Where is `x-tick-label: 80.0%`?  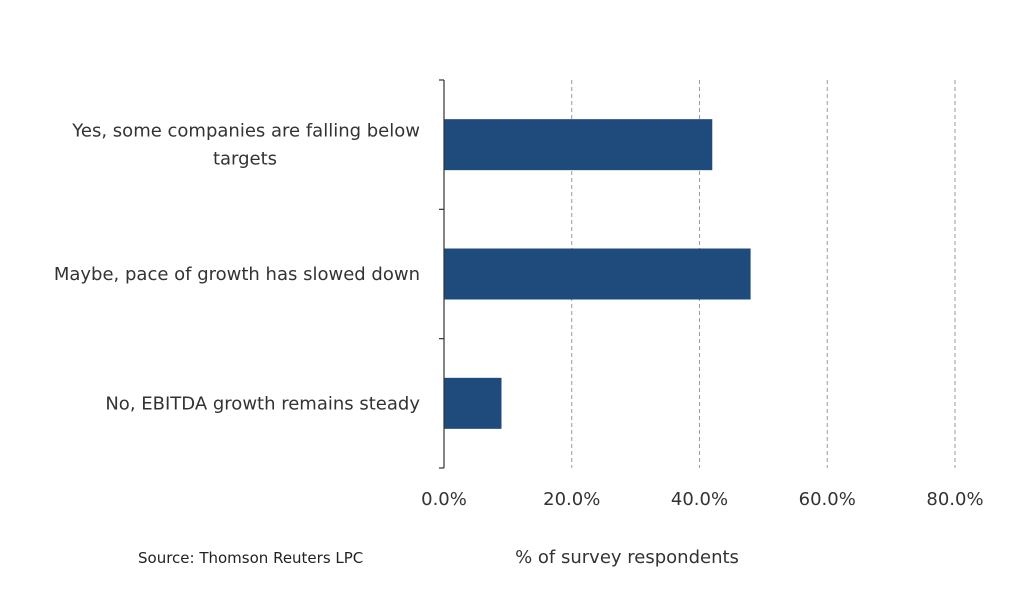
x-tick-label: 80.0% is located at coordinates (954, 499).